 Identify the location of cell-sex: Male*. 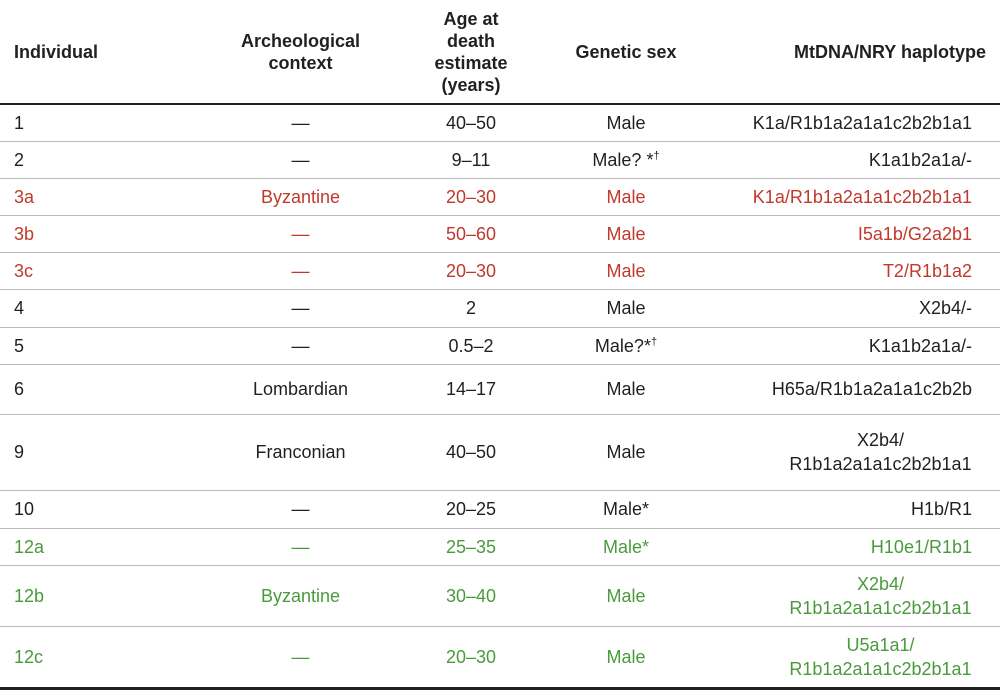
(626, 509).